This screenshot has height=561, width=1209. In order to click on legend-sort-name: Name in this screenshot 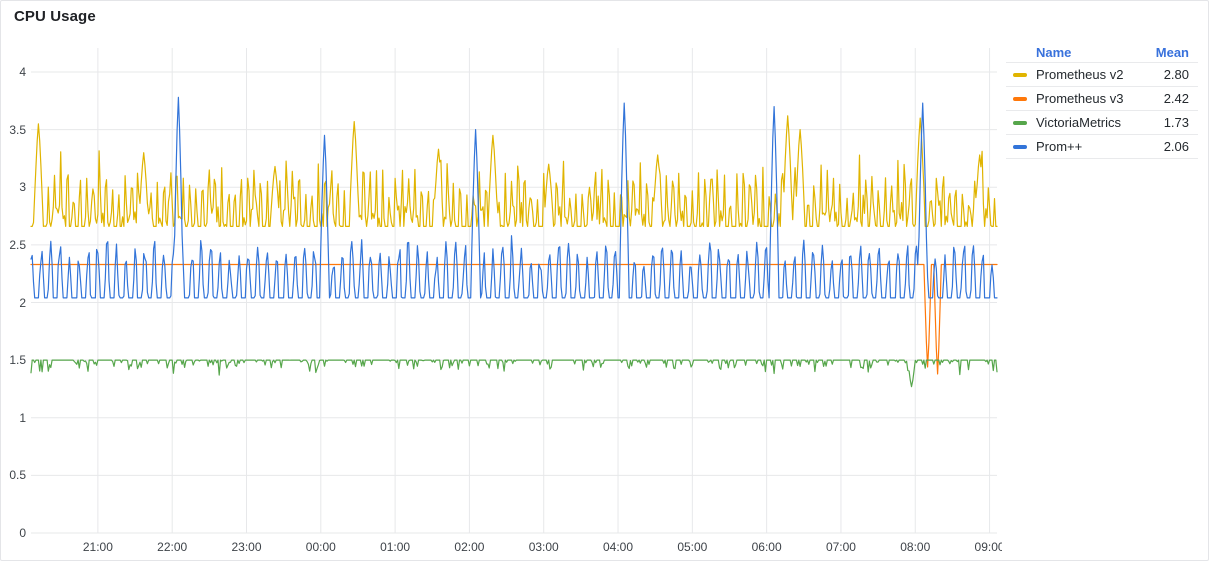, I will do `click(1054, 52)`.